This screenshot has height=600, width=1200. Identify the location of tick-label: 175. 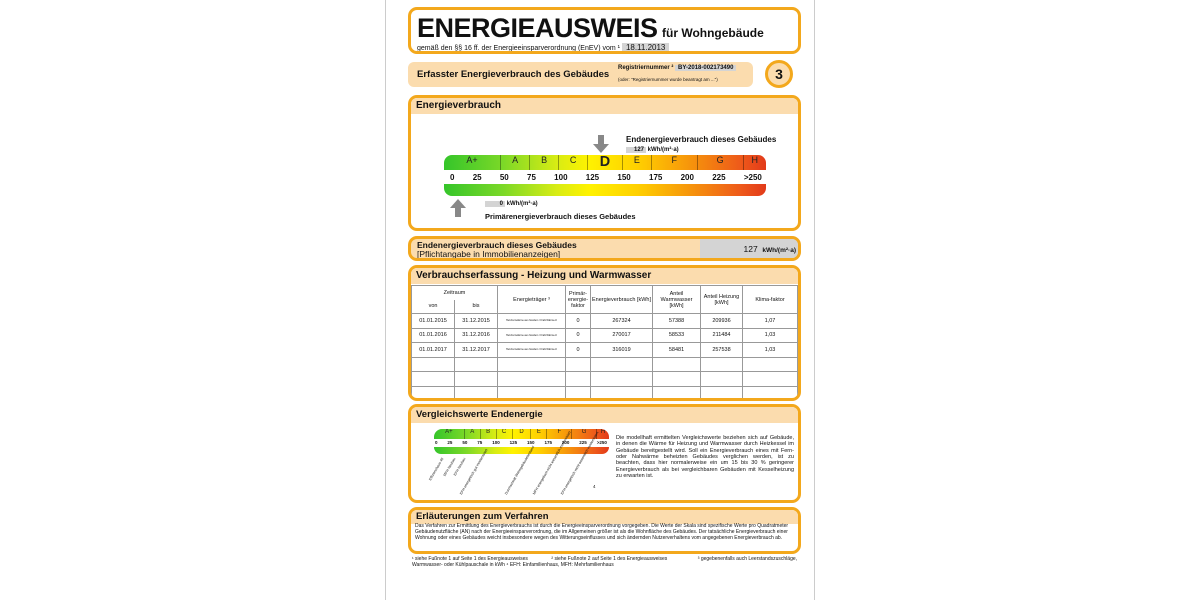
(656, 177).